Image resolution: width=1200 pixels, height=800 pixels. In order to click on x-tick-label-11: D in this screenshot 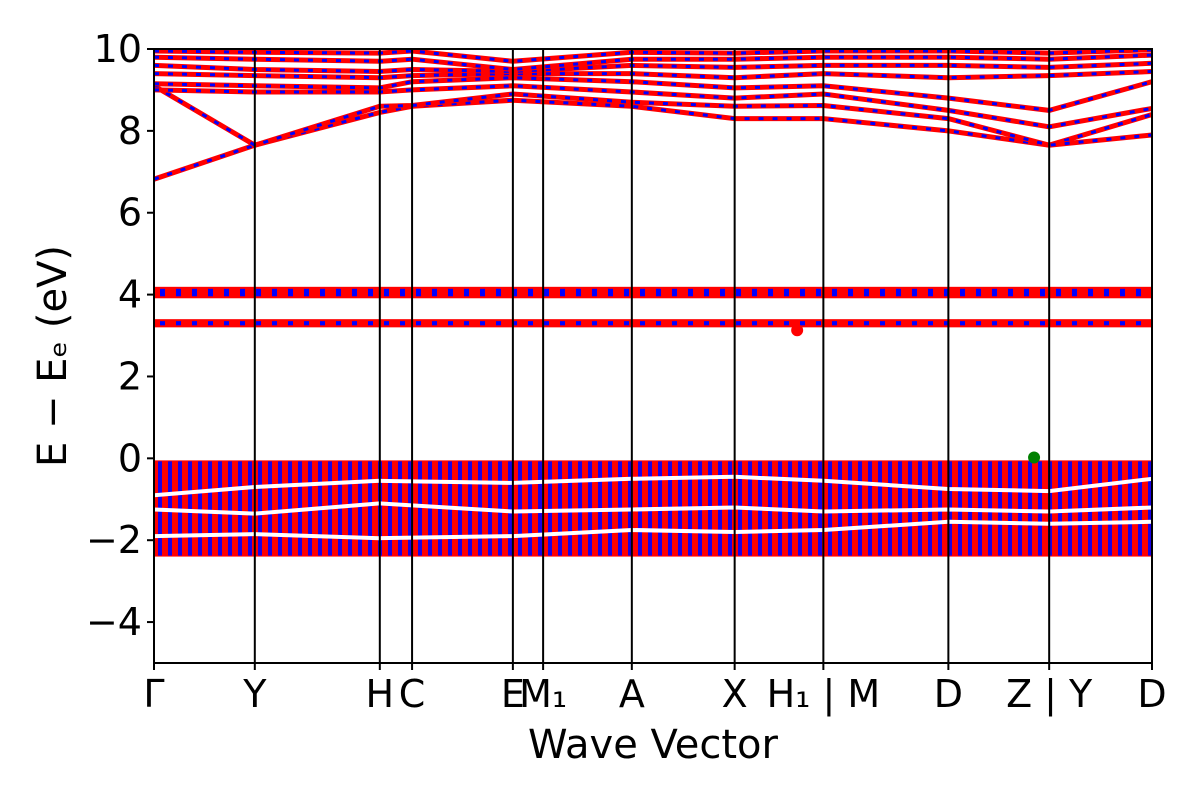, I will do `click(1151, 694)`.